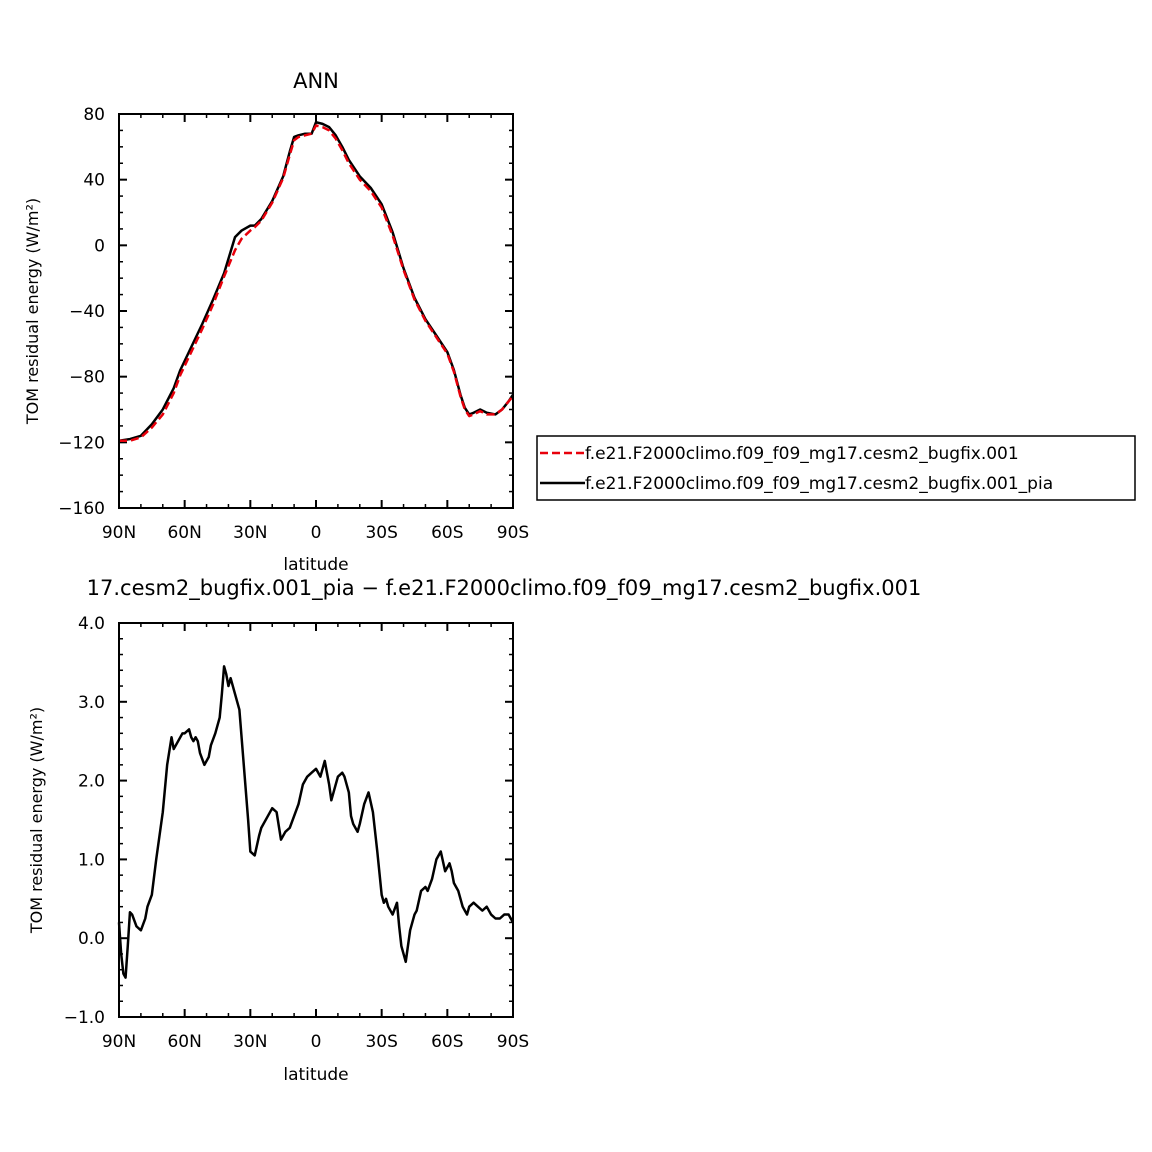  What do you see at coordinates (119, 533) in the screenshot?
I see `top-xtick-label: 90N` at bounding box center [119, 533].